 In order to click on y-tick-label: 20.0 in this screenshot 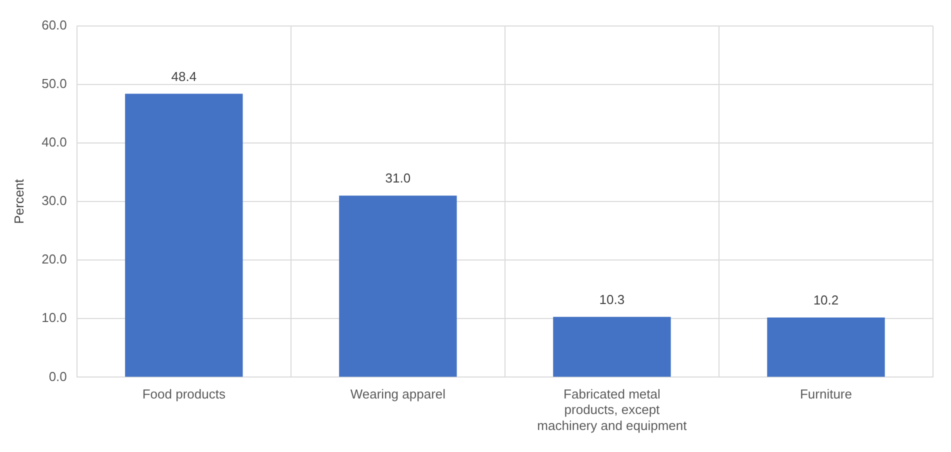, I will do `click(54, 259)`.